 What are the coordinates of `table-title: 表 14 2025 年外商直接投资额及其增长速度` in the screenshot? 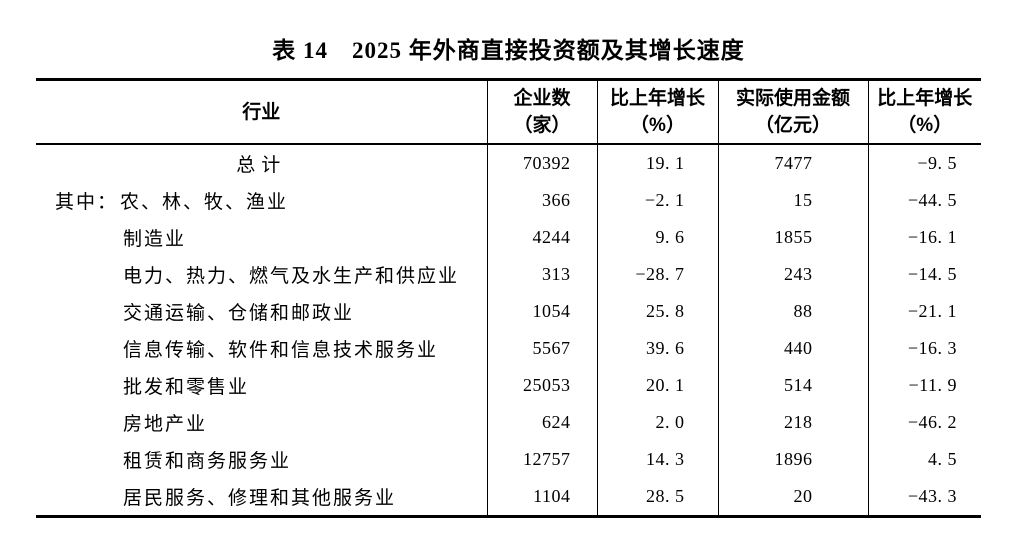 It's located at (508, 50).